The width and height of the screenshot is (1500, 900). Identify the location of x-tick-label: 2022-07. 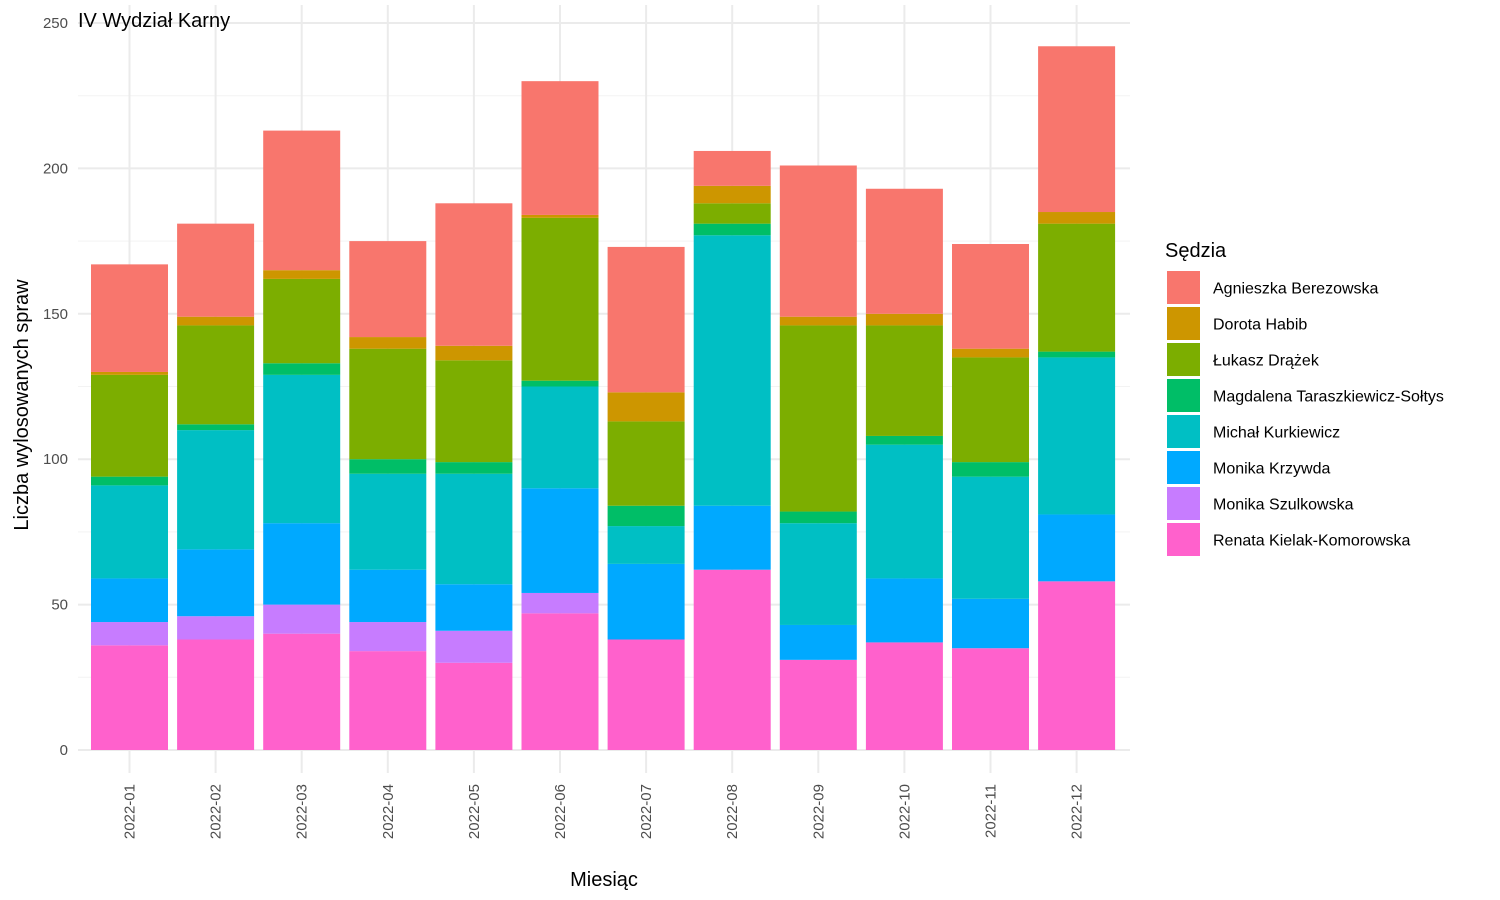
(646, 811).